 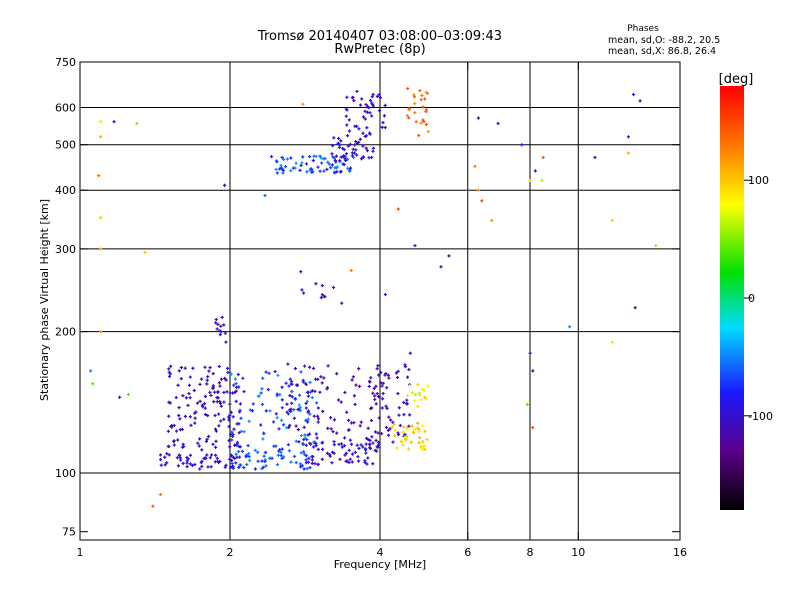 What do you see at coordinates (44, 300) in the screenshot?
I see `y-axis-label: Stationary phase Virtual Height [km]` at bounding box center [44, 300].